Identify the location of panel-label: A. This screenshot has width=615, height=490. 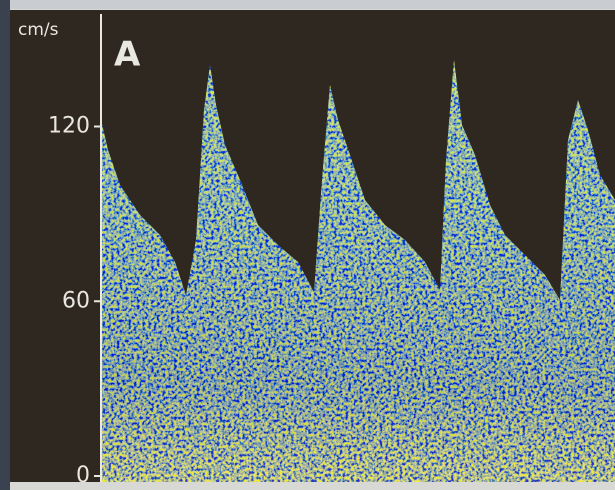
(127, 55).